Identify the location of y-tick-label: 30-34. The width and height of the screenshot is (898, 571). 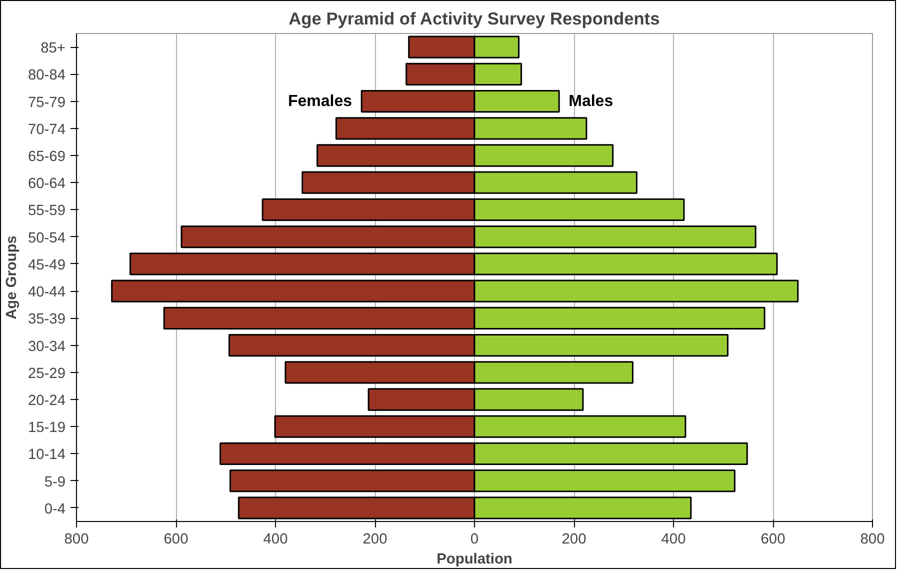
(47, 346).